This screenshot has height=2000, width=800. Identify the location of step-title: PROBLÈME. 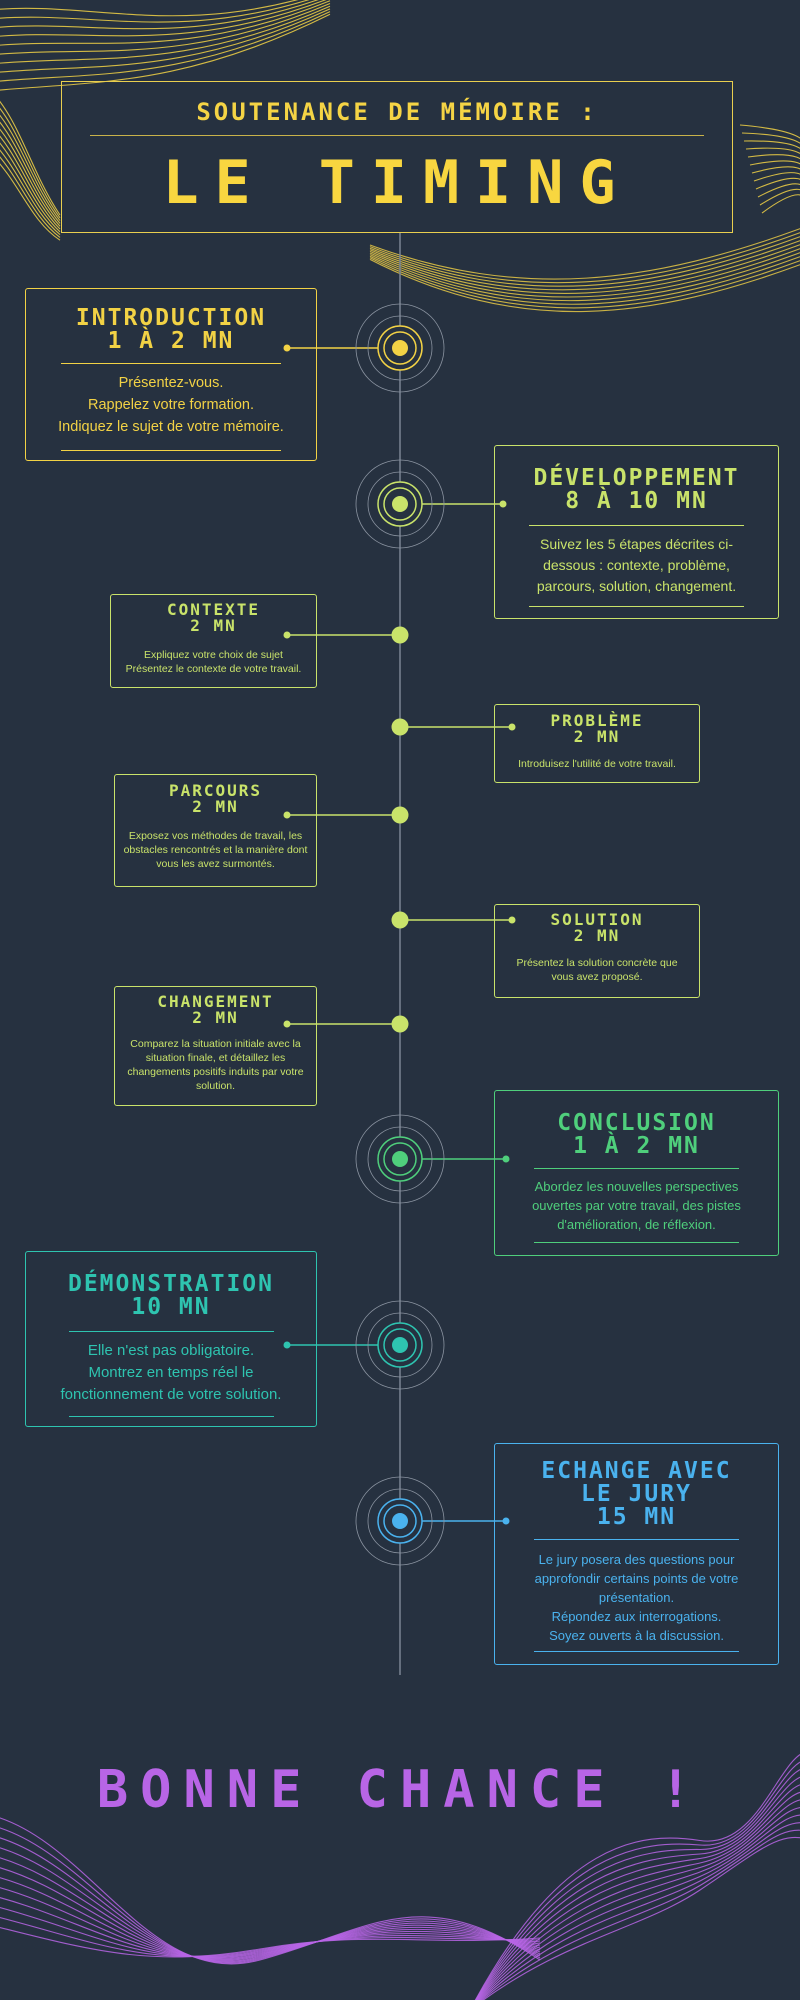
(597, 720).